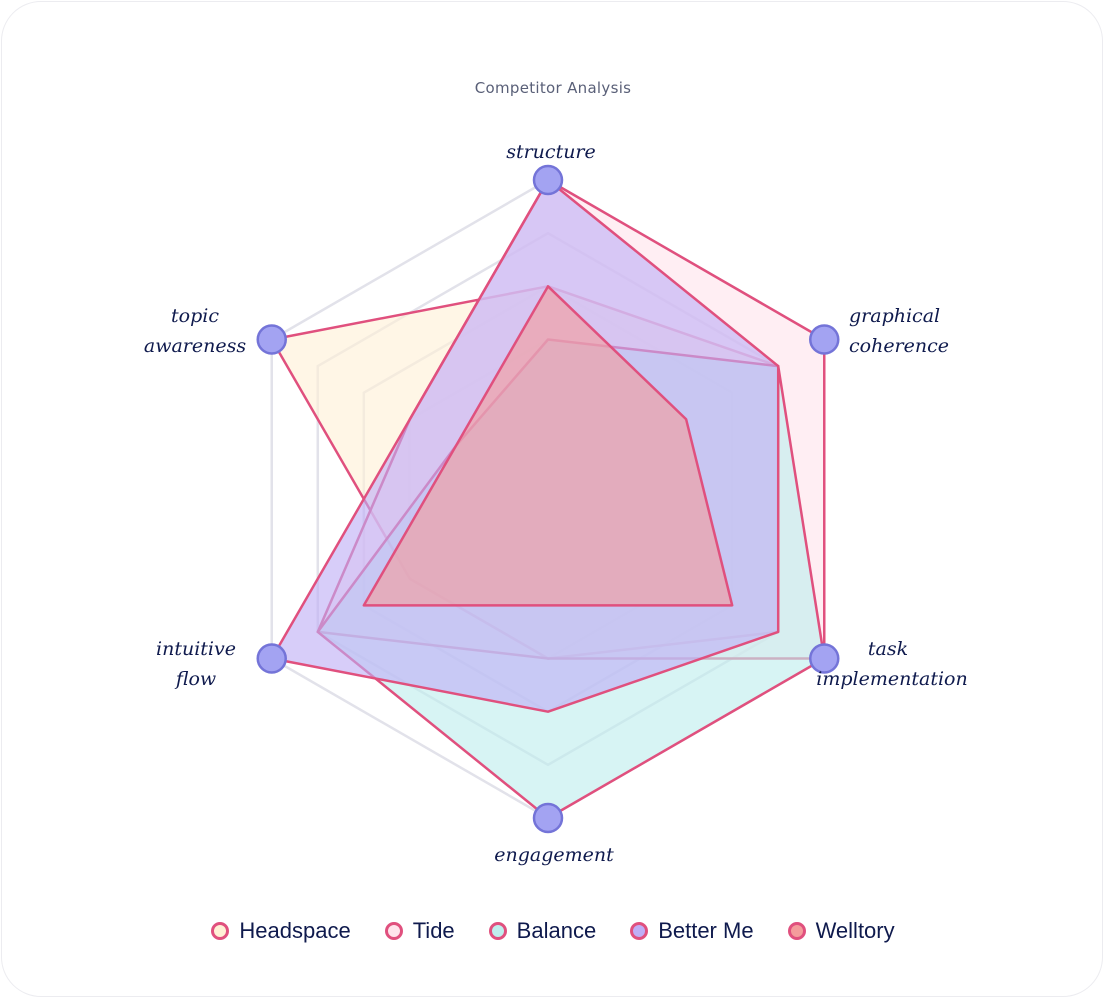  What do you see at coordinates (553, 88) in the screenshot?
I see `chart-title: Competitor Analysis` at bounding box center [553, 88].